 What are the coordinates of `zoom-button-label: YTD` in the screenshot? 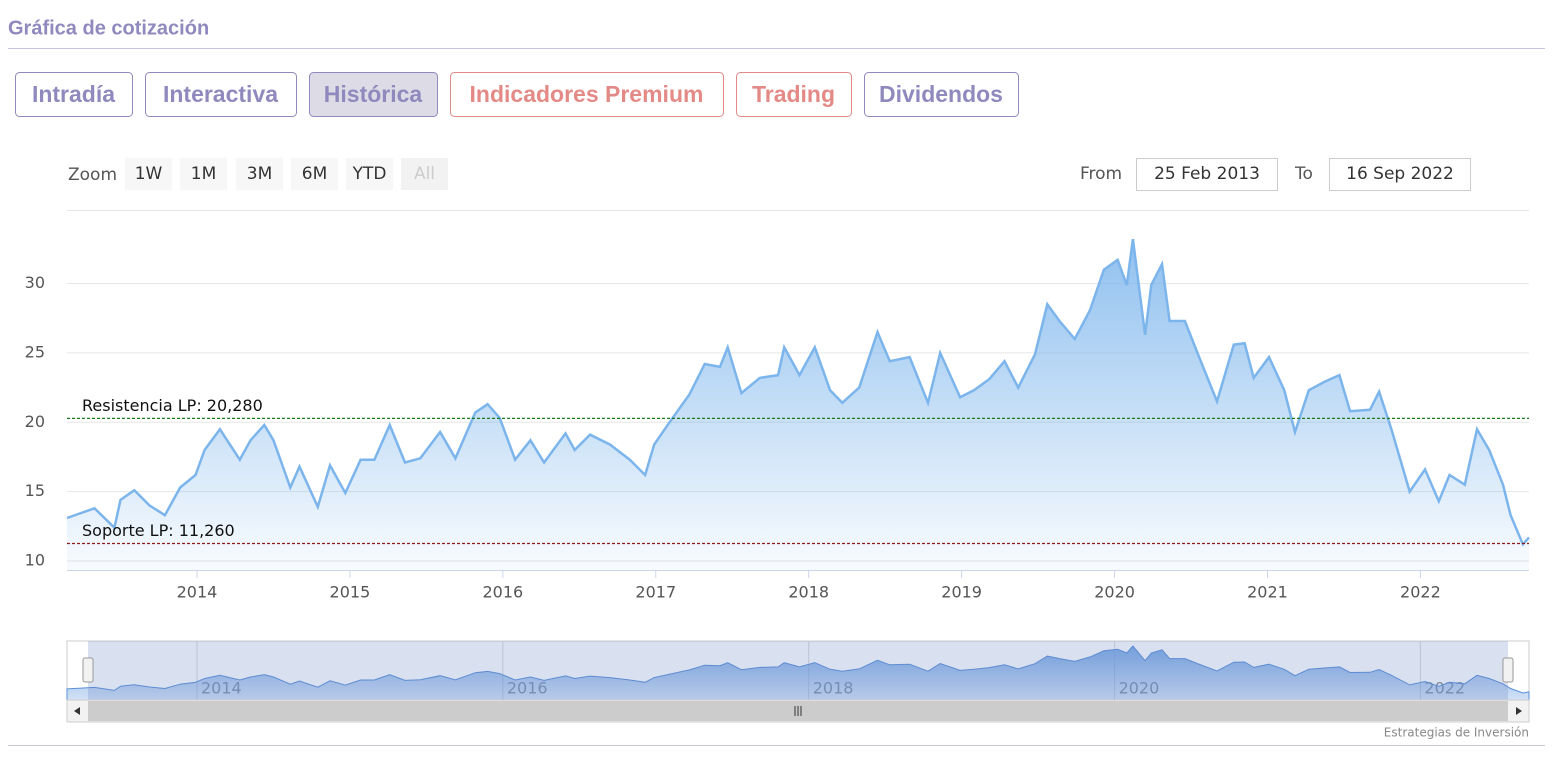 It's located at (369, 174).